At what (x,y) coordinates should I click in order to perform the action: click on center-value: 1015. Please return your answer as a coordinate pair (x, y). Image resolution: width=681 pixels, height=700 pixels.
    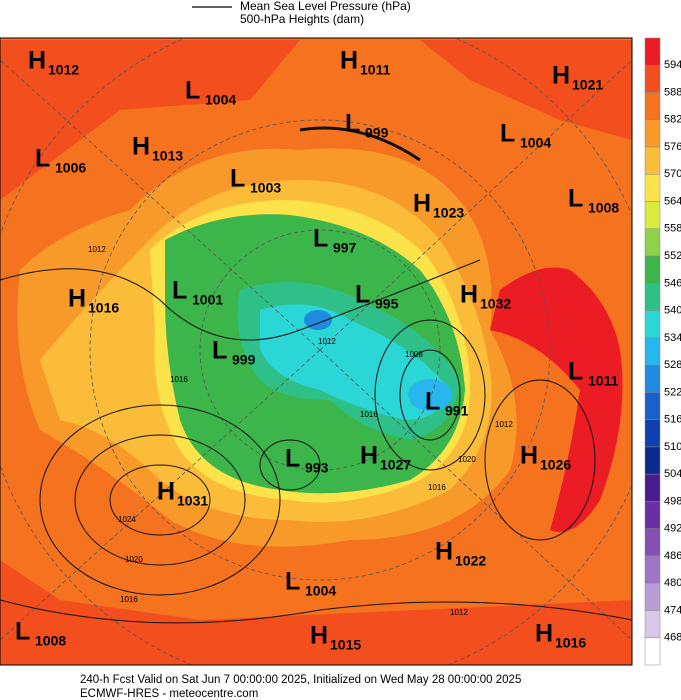
    Looking at the image, I should click on (345, 645).